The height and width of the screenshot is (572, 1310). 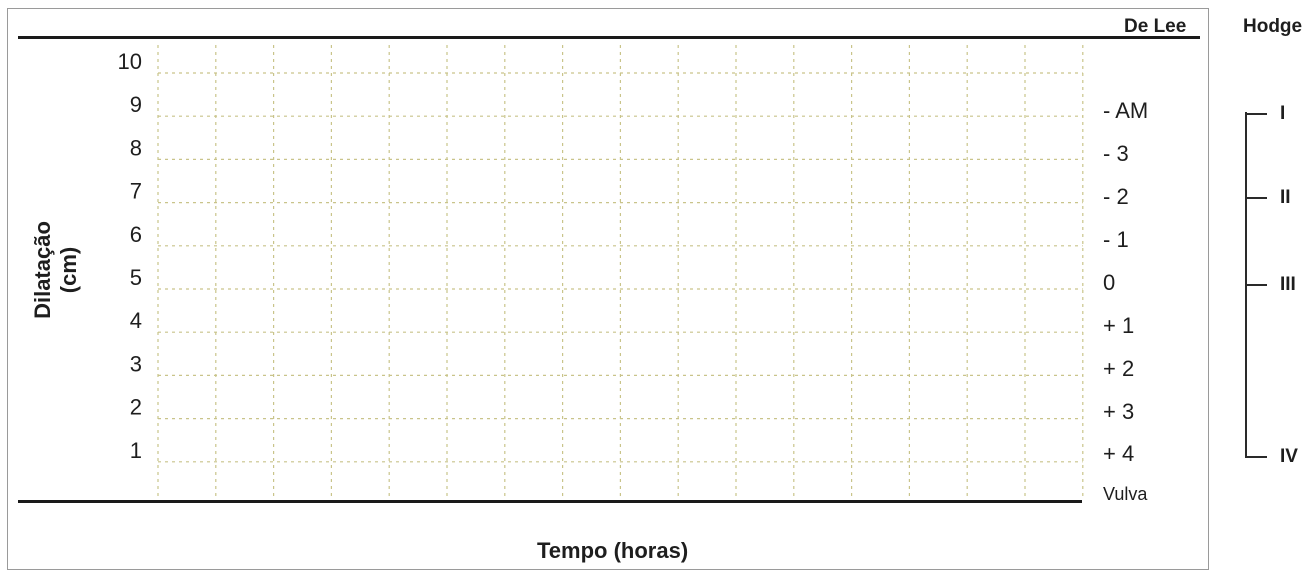 I want to click on y-tick-label: 9, so click(x=136, y=104).